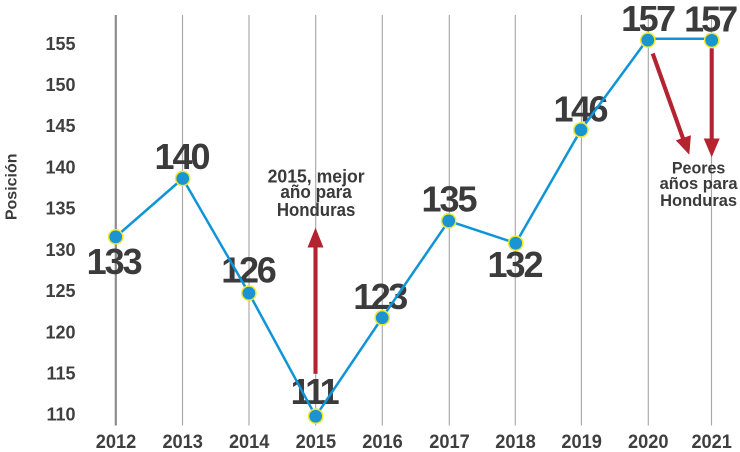  What do you see at coordinates (699, 168) in the screenshot?
I see `svg-text: Peores` at bounding box center [699, 168].